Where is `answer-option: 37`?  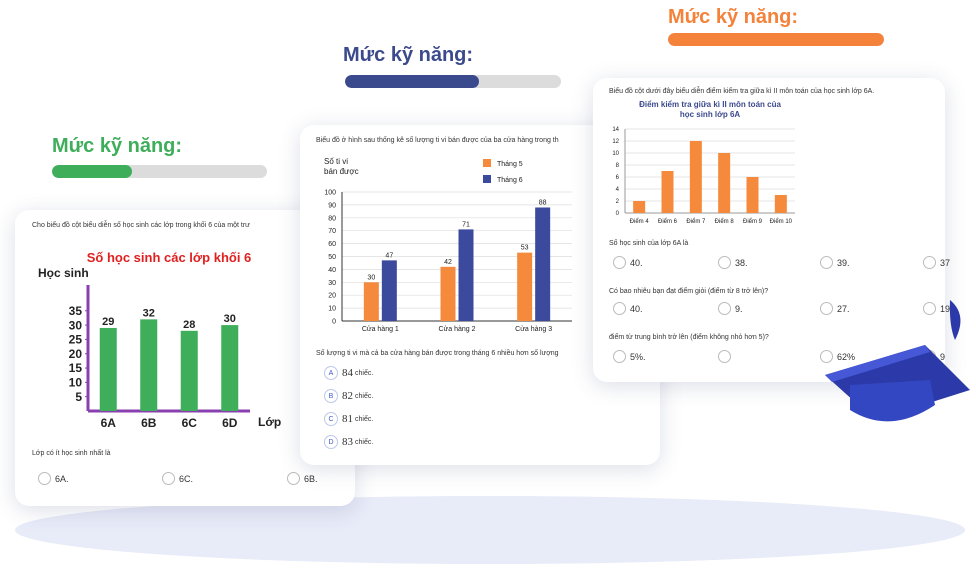 answer-option: 37 is located at coordinates (936, 262).